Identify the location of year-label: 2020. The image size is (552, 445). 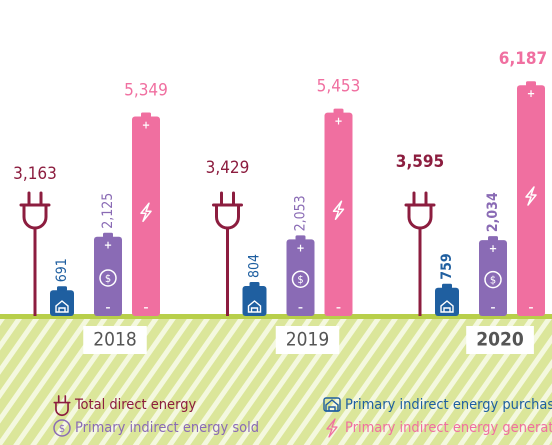
(500, 340).